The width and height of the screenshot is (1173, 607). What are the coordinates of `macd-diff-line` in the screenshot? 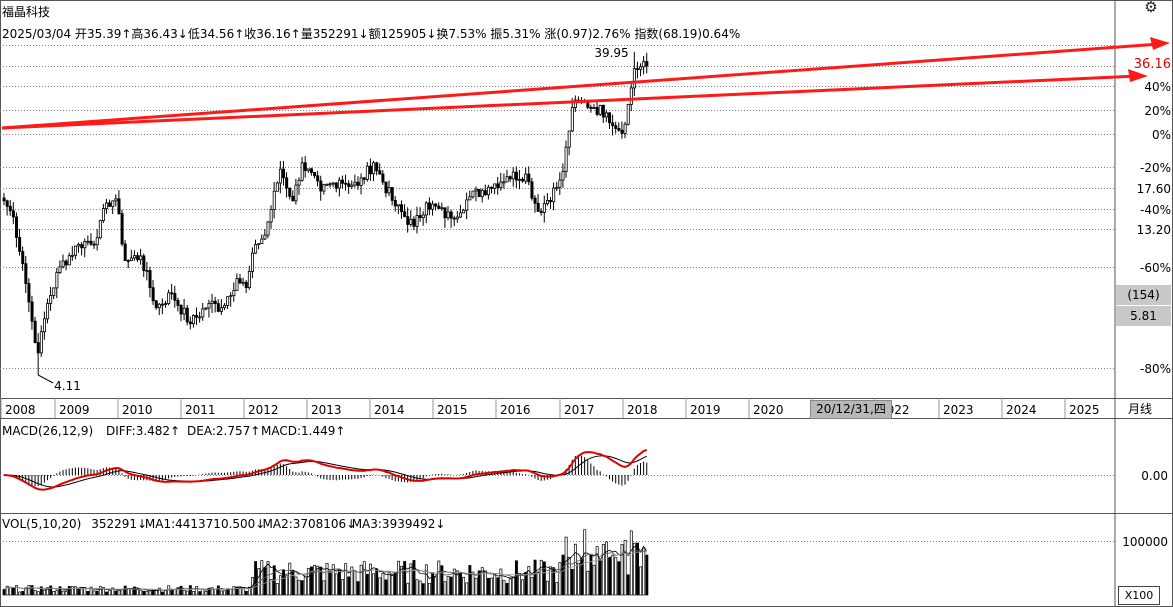 It's located at (325, 470).